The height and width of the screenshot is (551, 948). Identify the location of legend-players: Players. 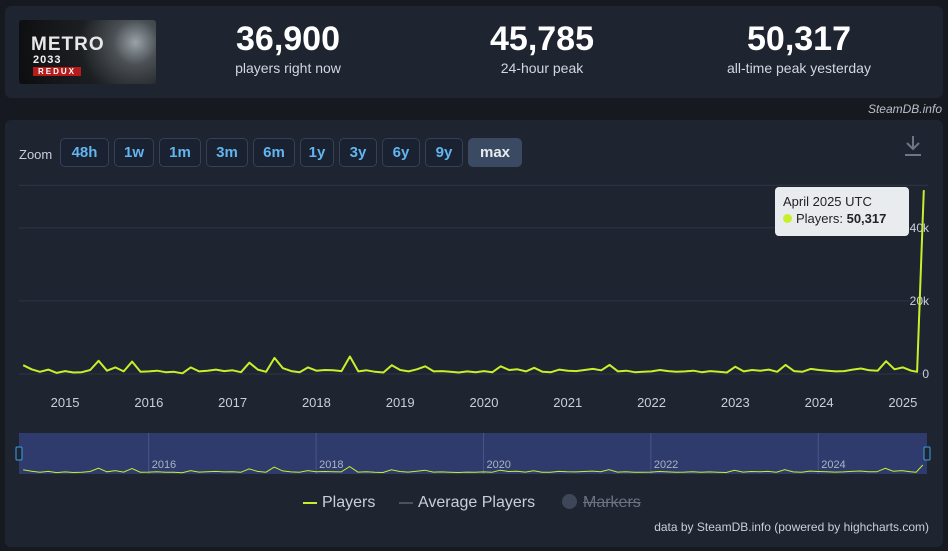
(339, 503).